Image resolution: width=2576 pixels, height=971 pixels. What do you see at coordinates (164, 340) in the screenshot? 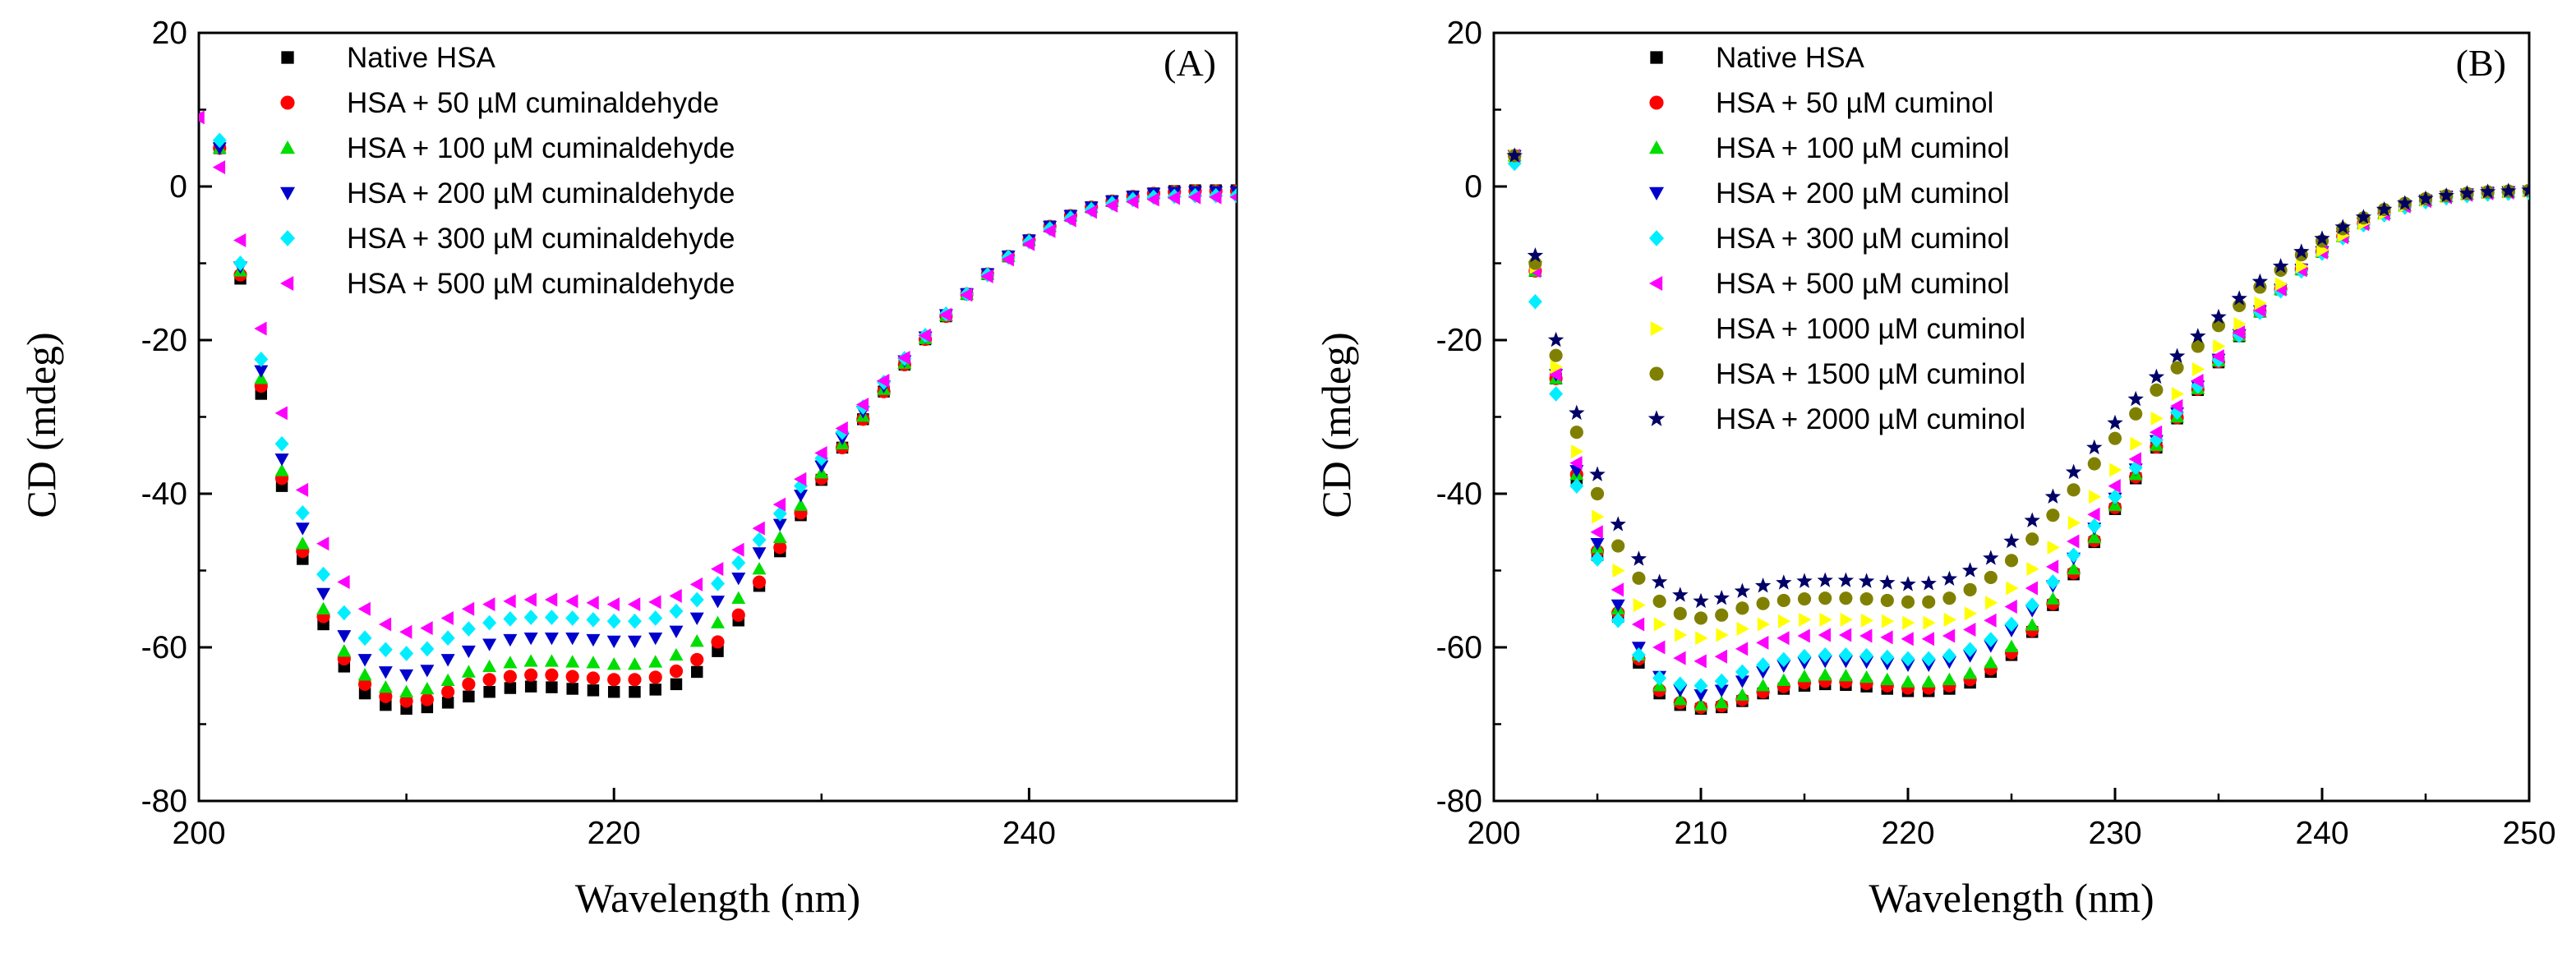
I see `y-tick-label: -20` at bounding box center [164, 340].